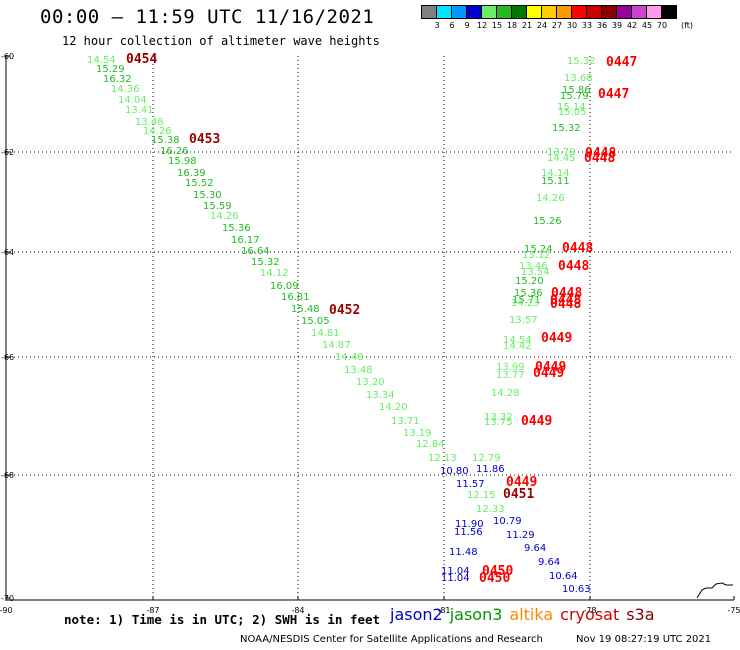  What do you see at coordinates (497, 25) in the screenshot?
I see `legend-label: 15` at bounding box center [497, 25].